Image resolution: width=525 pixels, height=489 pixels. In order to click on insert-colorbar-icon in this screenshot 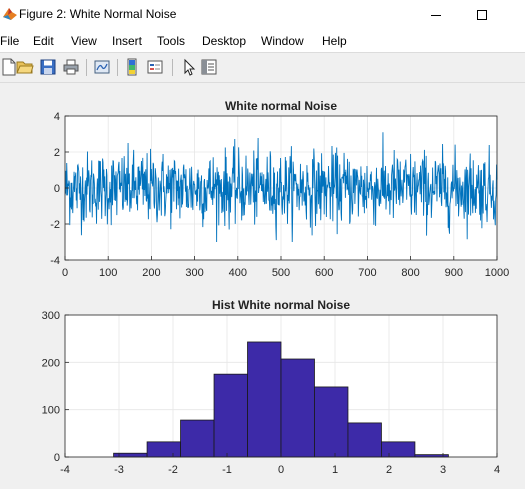, I will do `click(132, 67)`.